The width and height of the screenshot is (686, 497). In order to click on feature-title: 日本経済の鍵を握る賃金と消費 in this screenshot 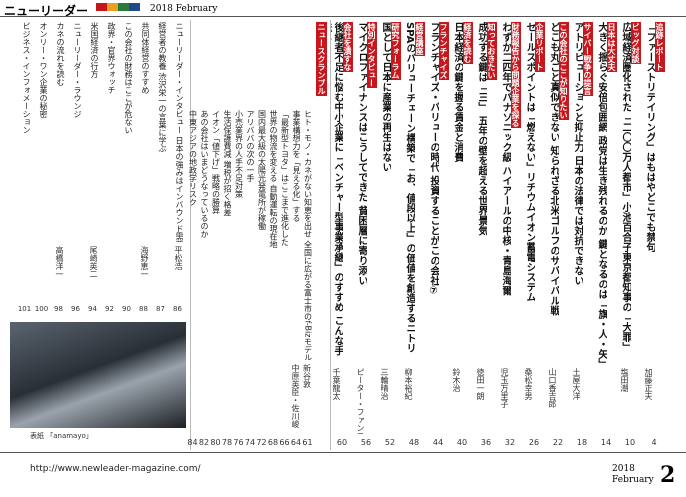, I will do `click(457, 92)`.